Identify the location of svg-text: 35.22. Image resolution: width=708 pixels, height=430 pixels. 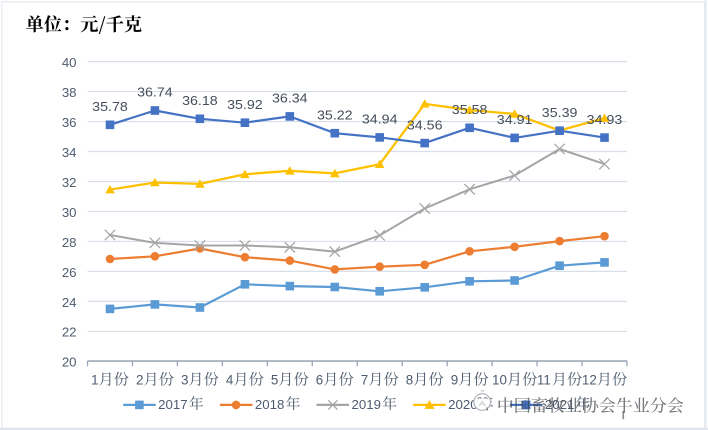
(335, 115).